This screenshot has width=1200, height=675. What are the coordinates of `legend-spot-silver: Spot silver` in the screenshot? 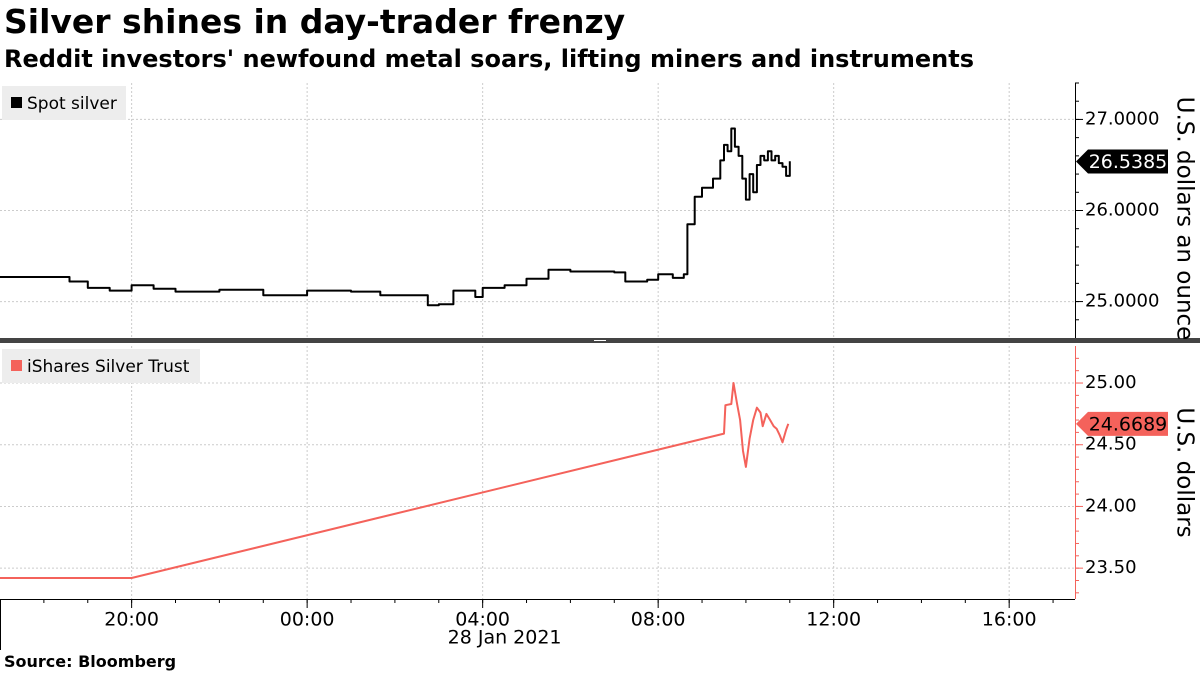 It's located at (64, 103).